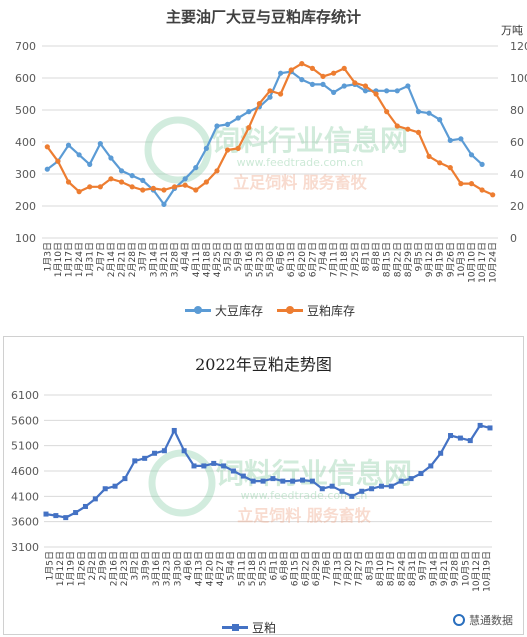 This screenshot has width=527, height=637. Describe the element at coordinates (124, 568) in the screenshot. I see `x-tick-label: 2月23日` at that location.